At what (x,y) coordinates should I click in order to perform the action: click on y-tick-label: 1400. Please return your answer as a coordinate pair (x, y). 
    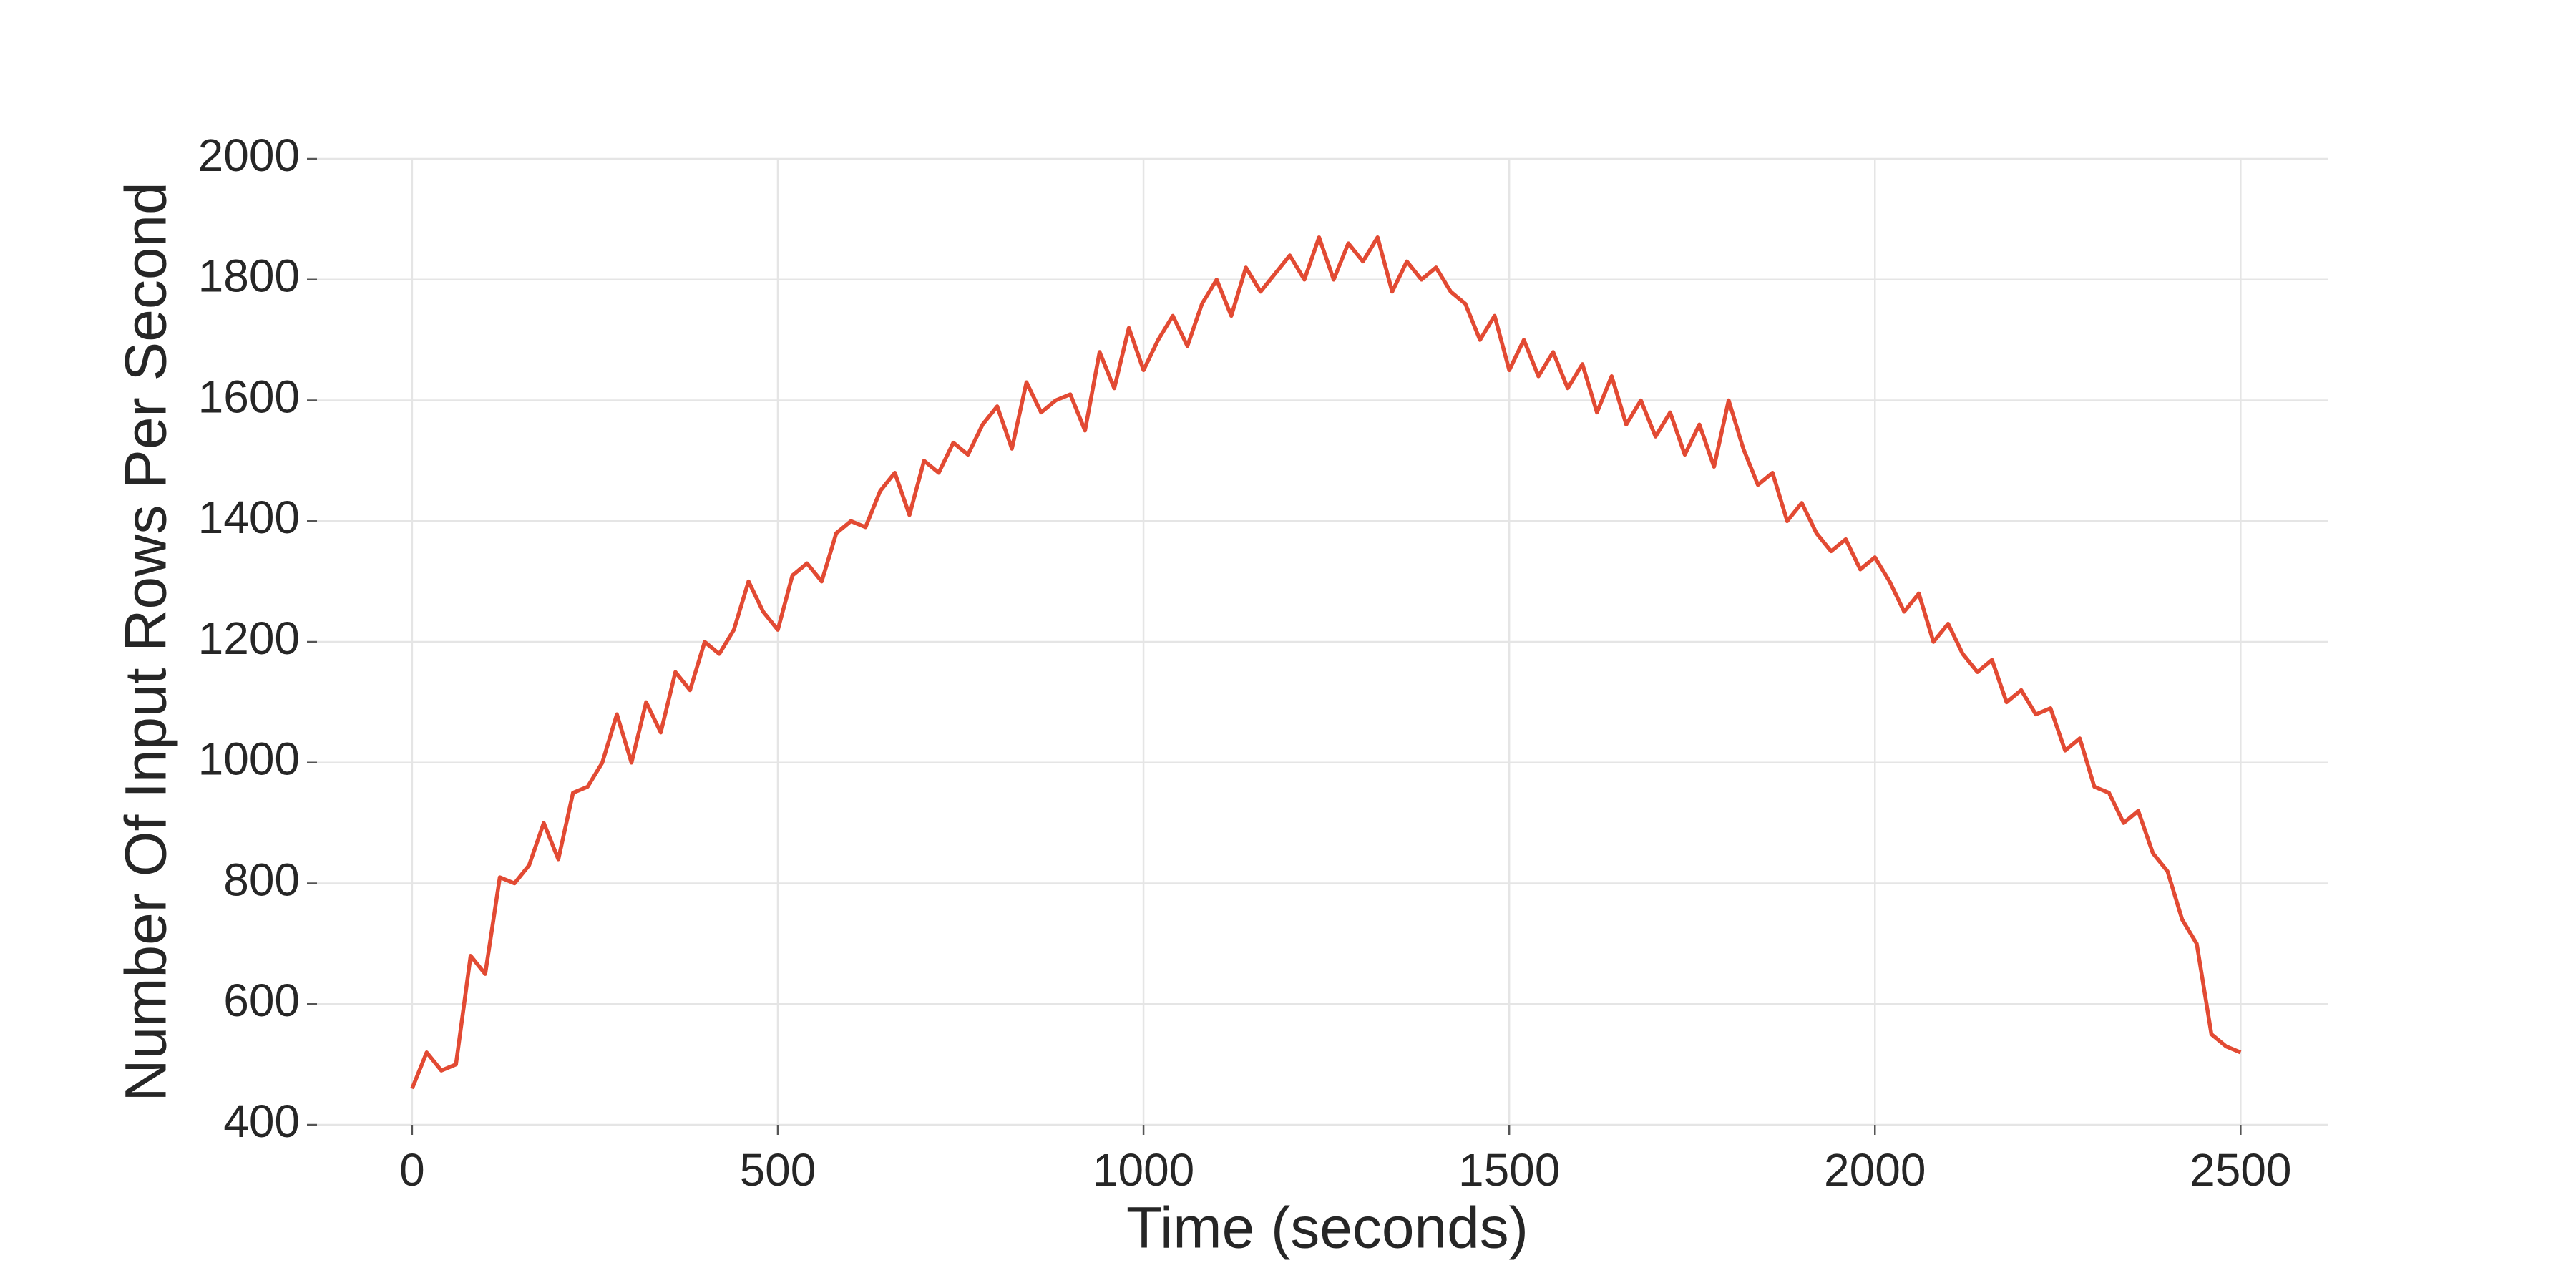
    Looking at the image, I should click on (249, 517).